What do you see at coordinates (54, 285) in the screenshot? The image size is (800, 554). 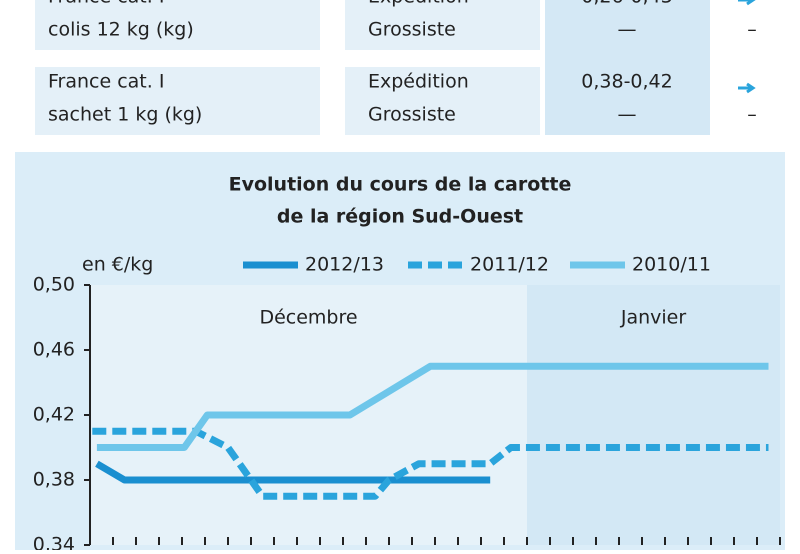 I see `y-tick-label: 0,50` at bounding box center [54, 285].